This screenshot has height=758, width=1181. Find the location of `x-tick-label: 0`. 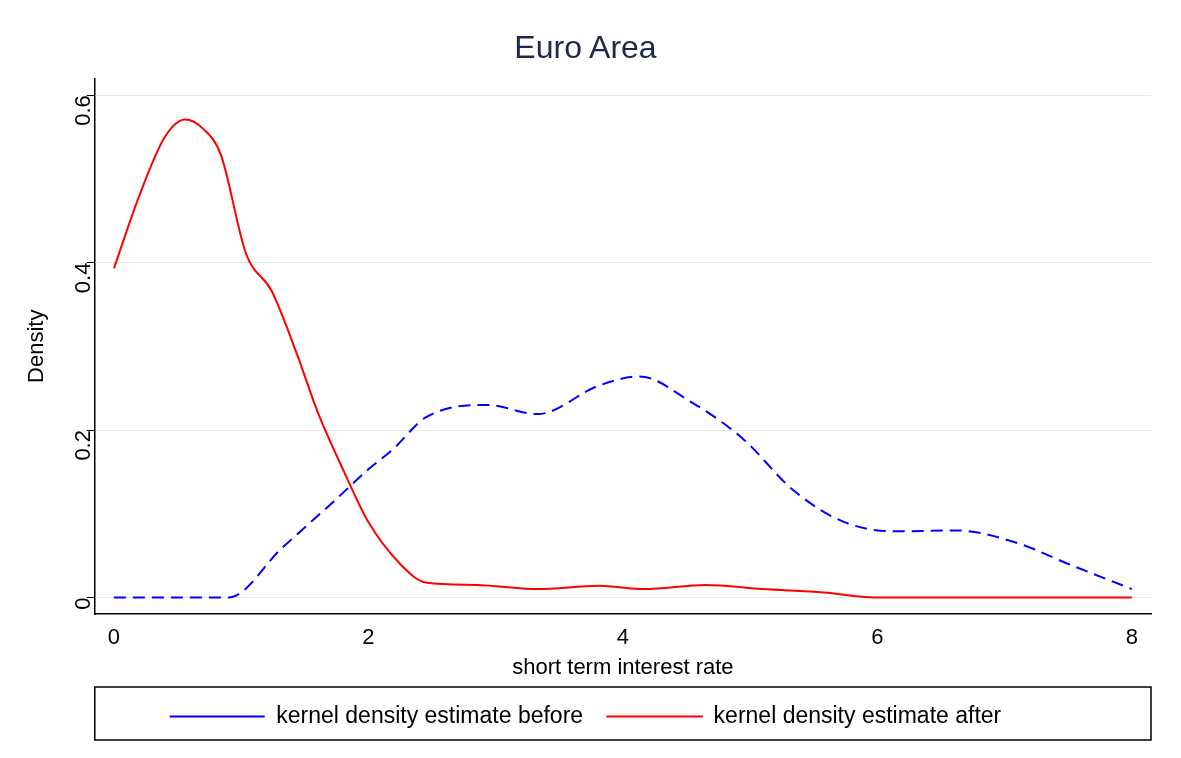

x-tick-label: 0 is located at coordinates (114, 637).